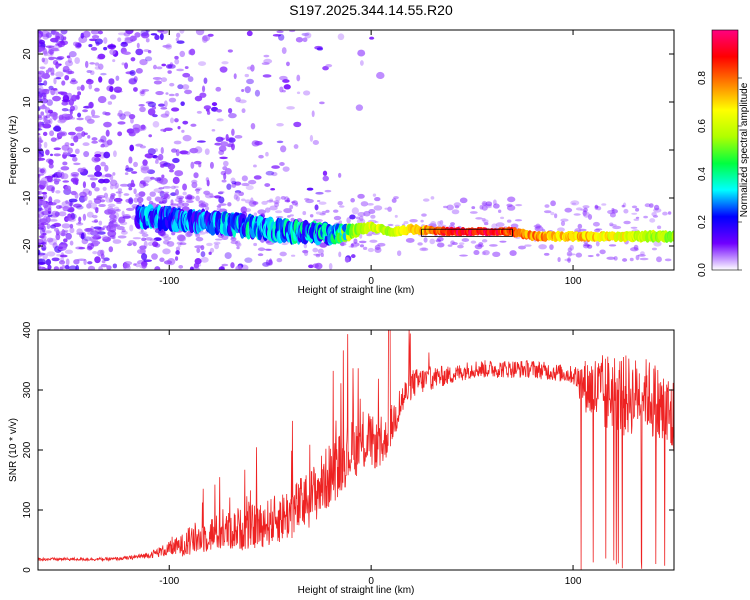  What do you see at coordinates (27, 54) in the screenshot?
I see `y-tick-label: 20` at bounding box center [27, 54].